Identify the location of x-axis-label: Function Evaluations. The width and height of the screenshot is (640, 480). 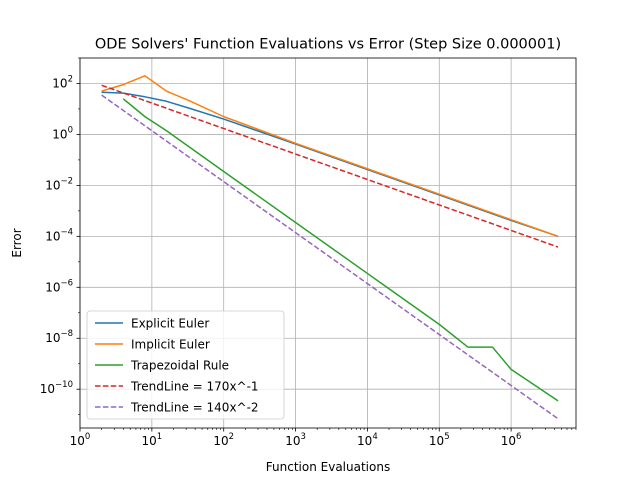
(328, 467).